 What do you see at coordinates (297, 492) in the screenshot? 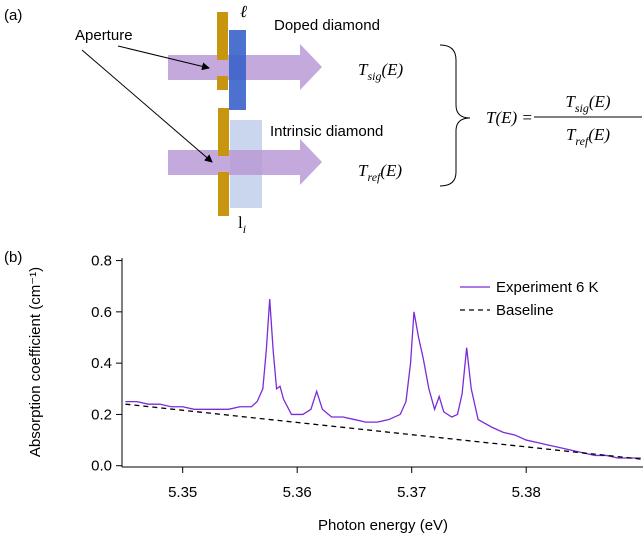
I see `x-tick-label: 5.36` at bounding box center [297, 492].